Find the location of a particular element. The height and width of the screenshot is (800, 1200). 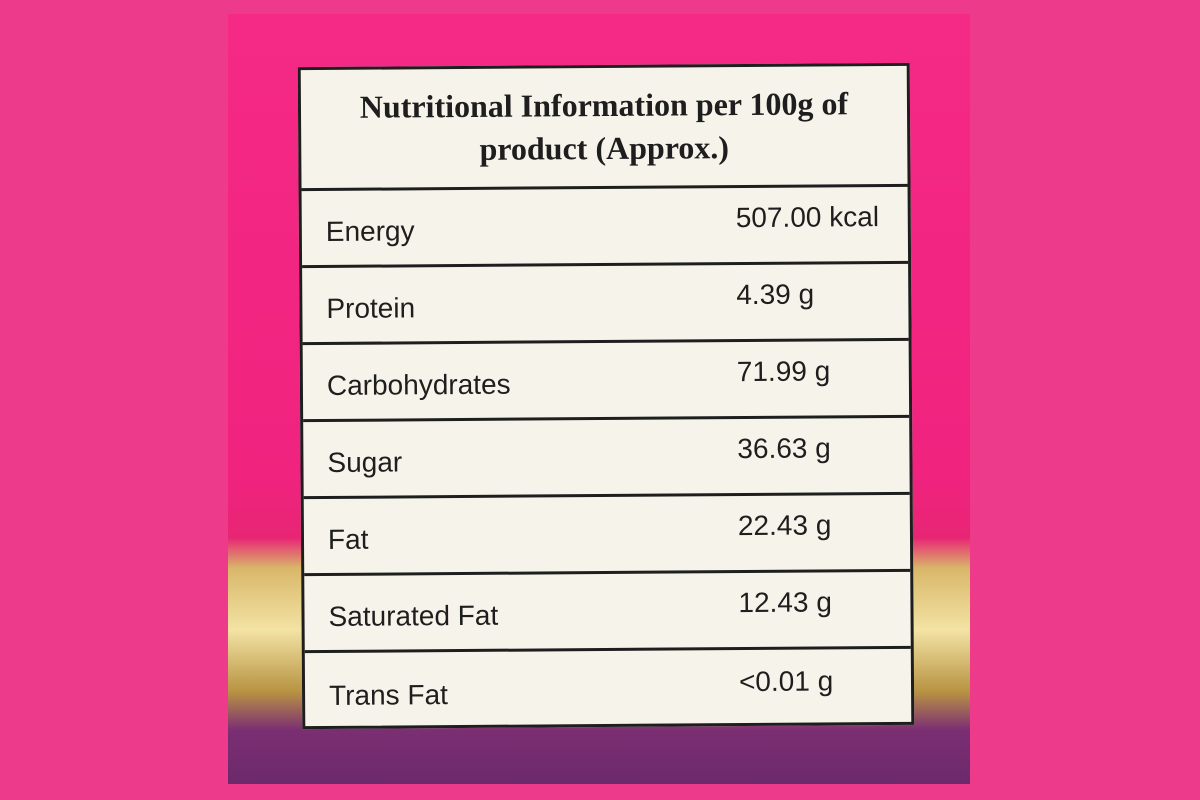

nutrient-row: Trans Fat <0.01 g is located at coordinates (608, 689).